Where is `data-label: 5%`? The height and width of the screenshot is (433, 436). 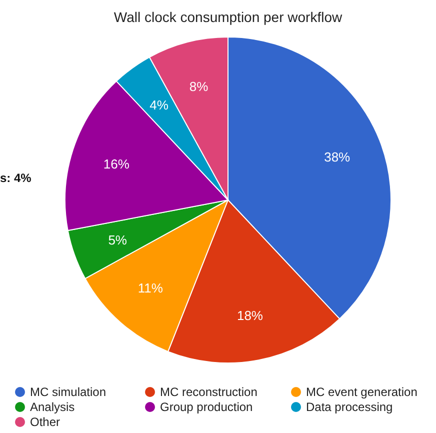 data-label: 5% is located at coordinates (118, 240).